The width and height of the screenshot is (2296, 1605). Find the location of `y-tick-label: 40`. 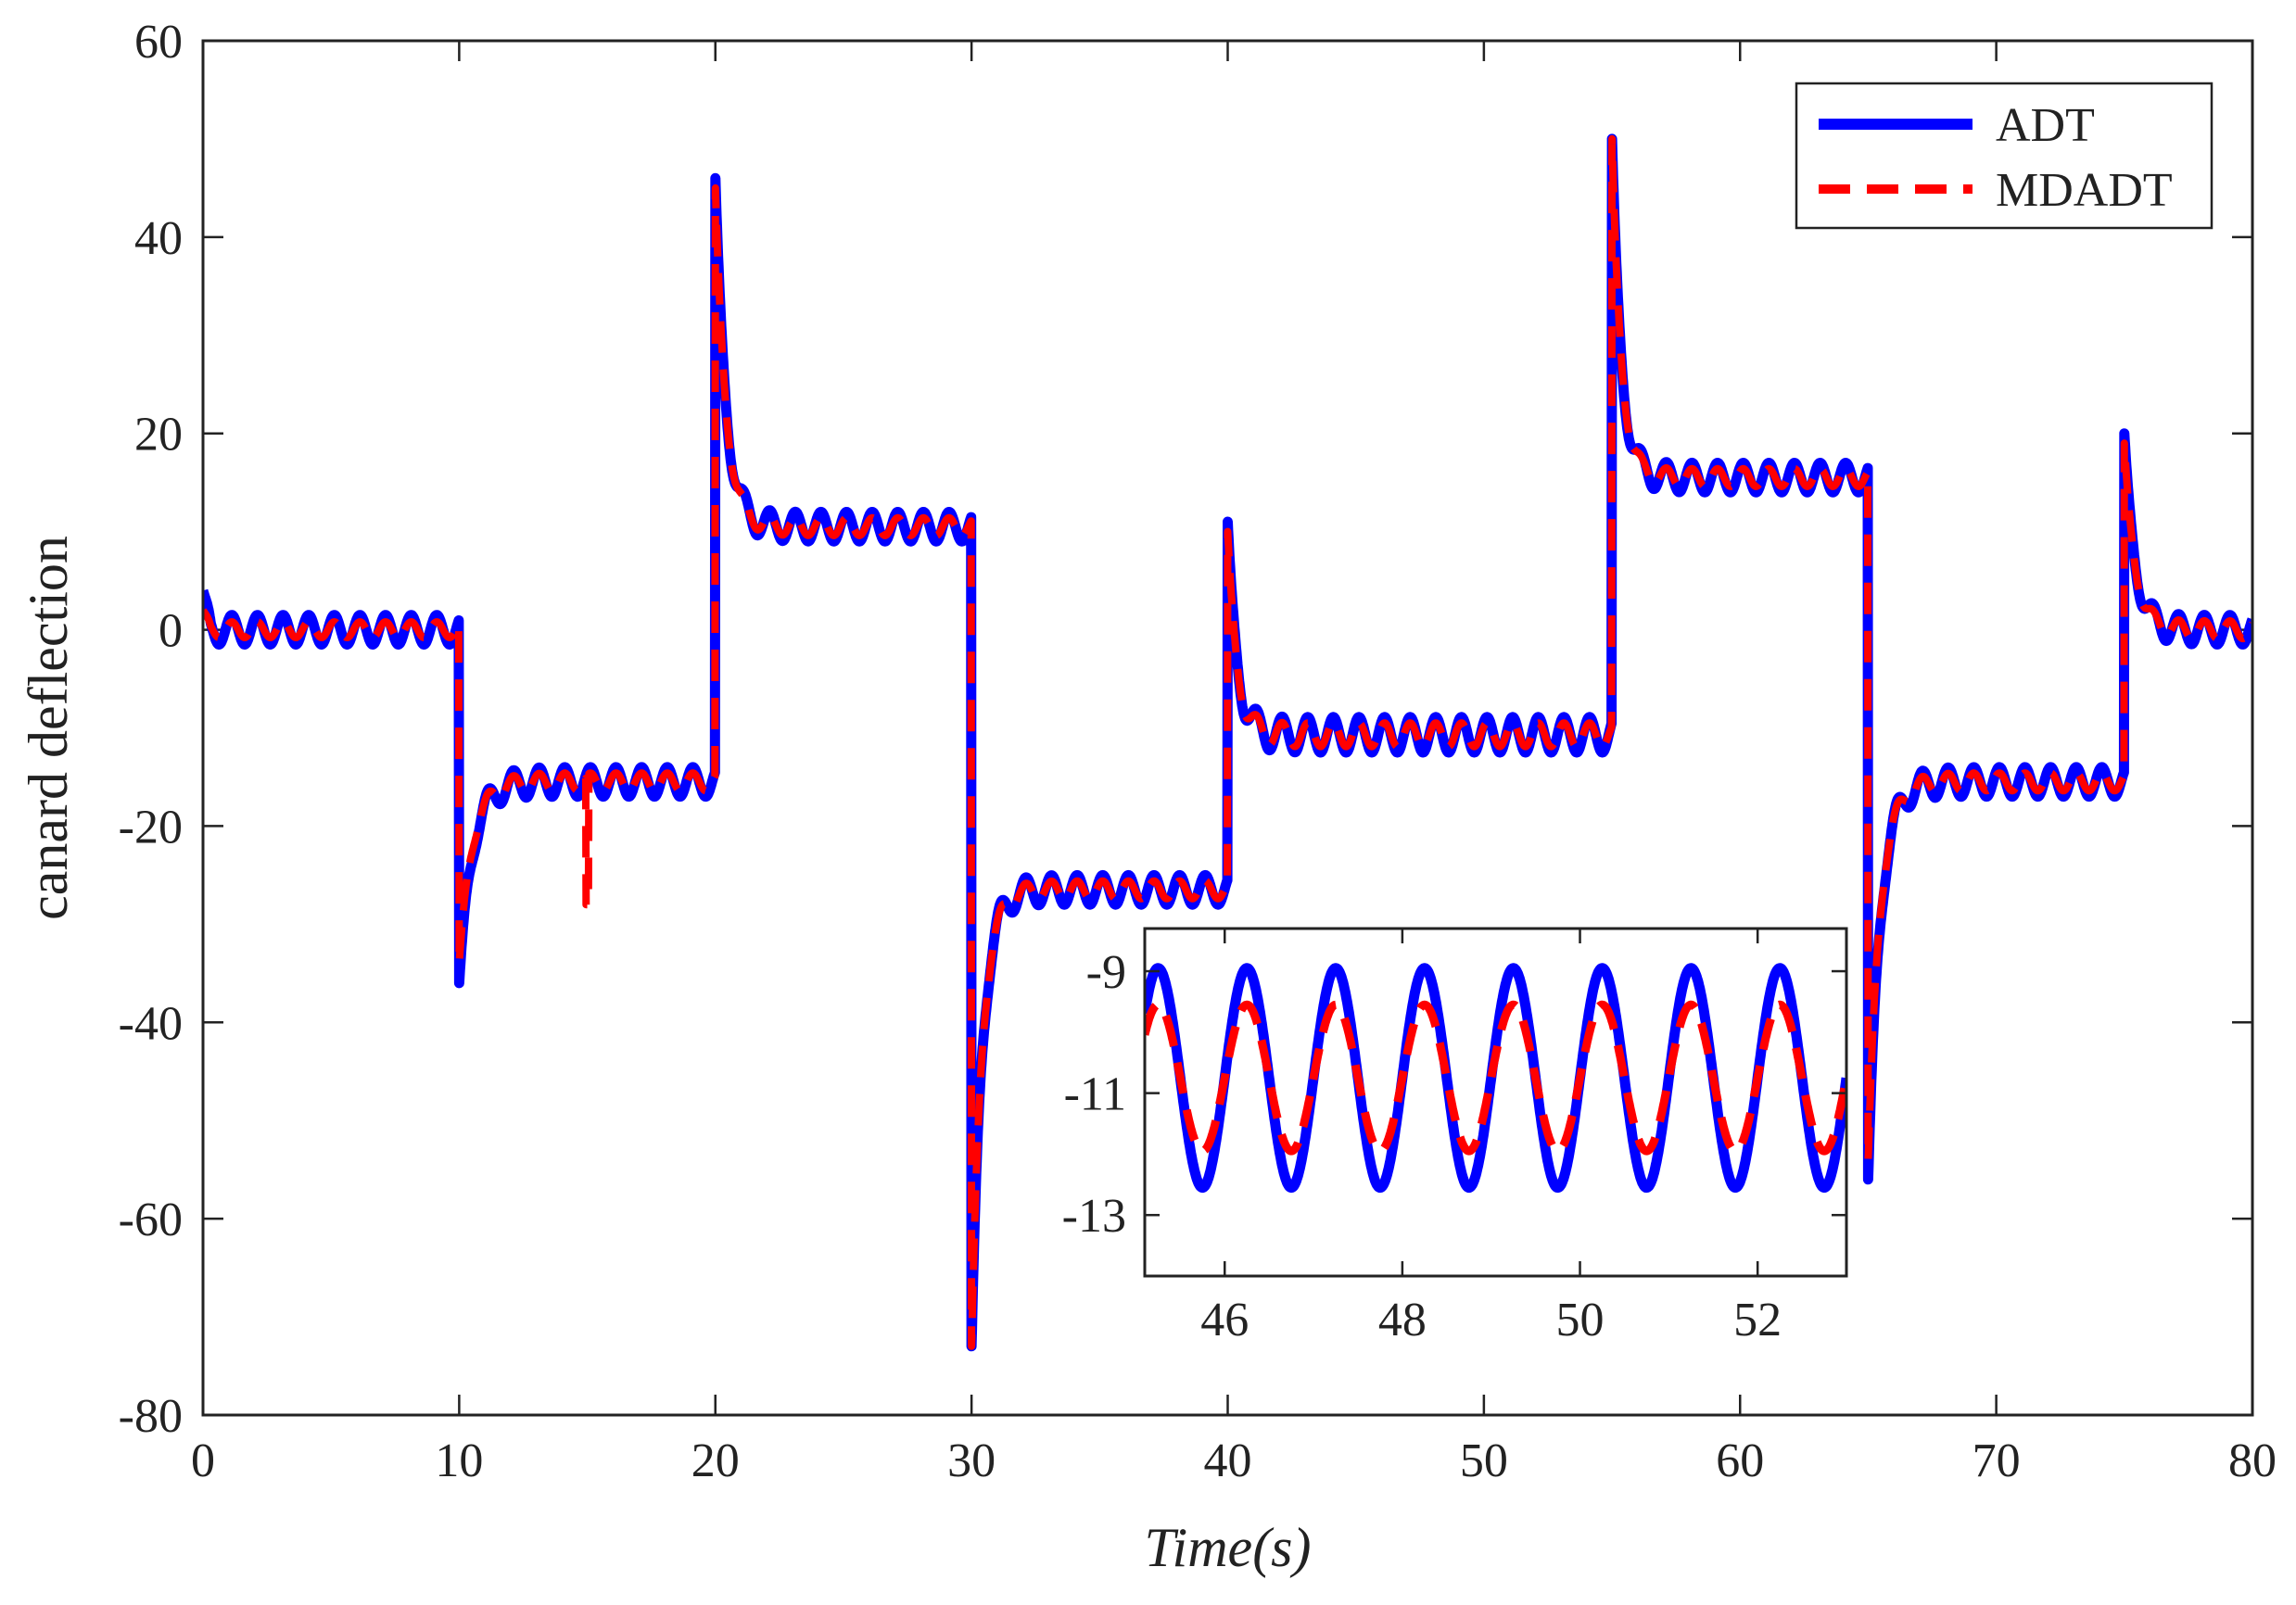

y-tick-label: 40 is located at coordinates (158, 238).